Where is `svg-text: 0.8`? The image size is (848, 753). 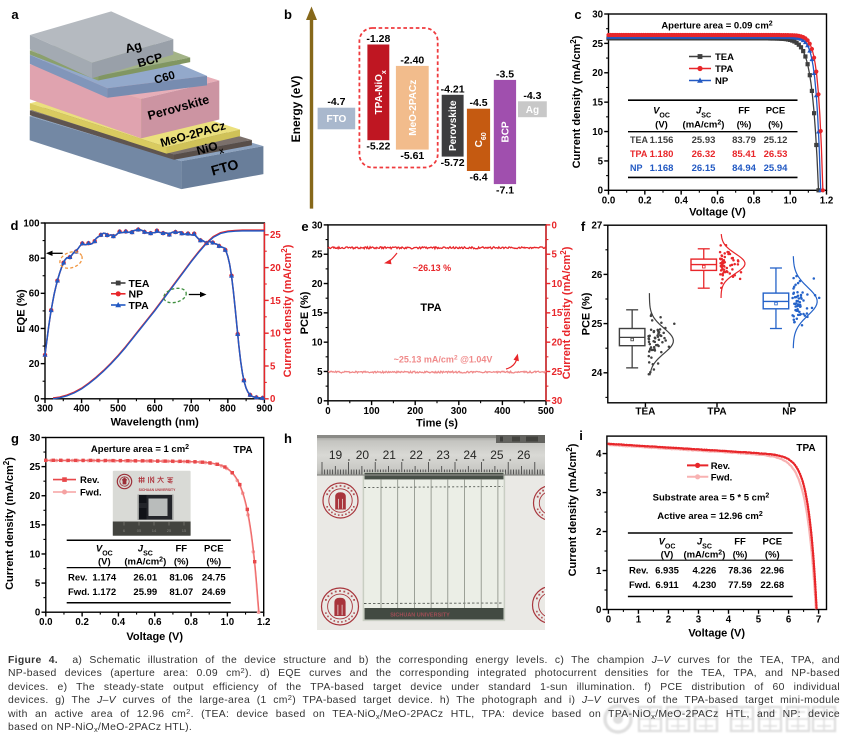
svg-text: 0.8 is located at coordinates (754, 200).